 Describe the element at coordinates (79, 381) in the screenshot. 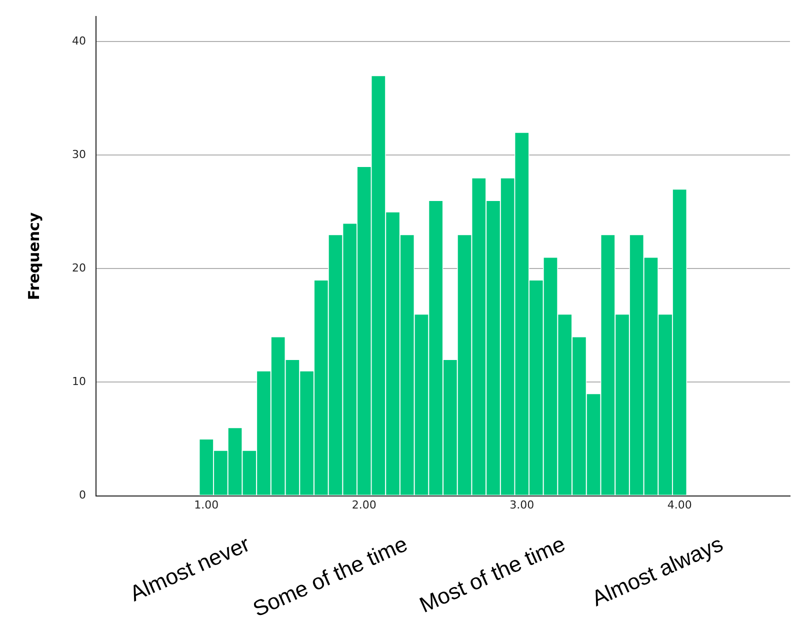

I see `y-tick-label: 10` at that location.